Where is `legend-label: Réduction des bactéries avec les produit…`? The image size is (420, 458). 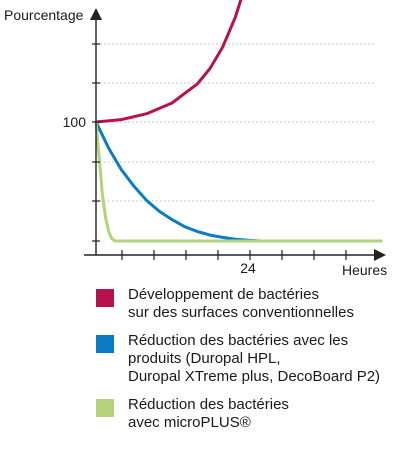
legend-label: Réduction des bactéries avec les produit… is located at coordinates (254, 358).